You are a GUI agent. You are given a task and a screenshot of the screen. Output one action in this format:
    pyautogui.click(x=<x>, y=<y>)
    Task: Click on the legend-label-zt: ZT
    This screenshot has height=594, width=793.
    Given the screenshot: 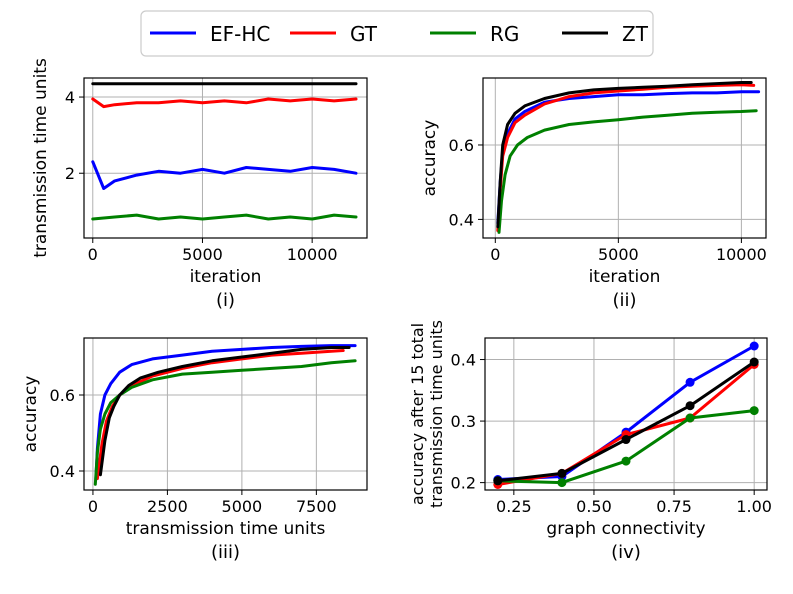 What is the action you would take?
    pyautogui.click(x=635, y=34)
    